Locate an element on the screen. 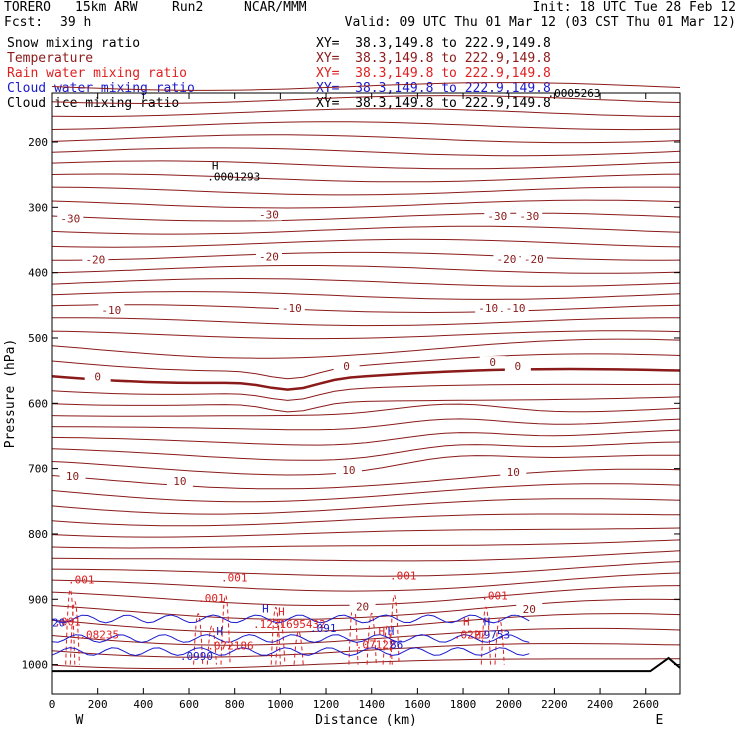  x-tick-label: 1400 is located at coordinates (371, 704).